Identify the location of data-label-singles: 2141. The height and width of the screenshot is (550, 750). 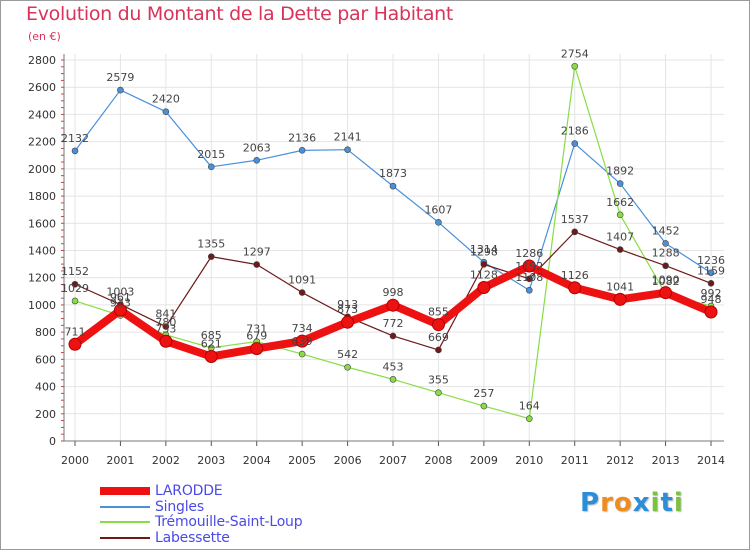
(348, 137).